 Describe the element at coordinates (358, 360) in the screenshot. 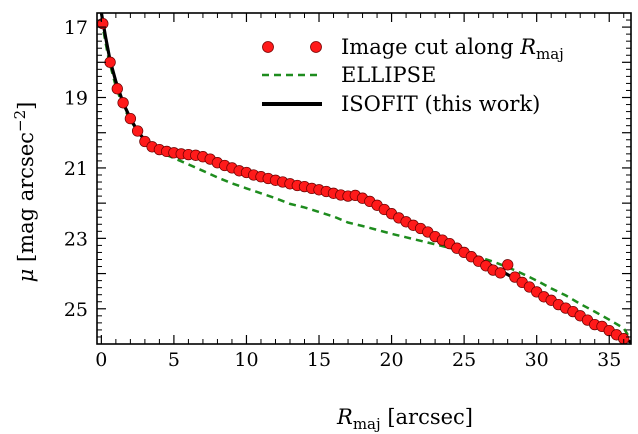

I see `x-tick-labels: 0 5 10 15 20 25 30 35` at that location.